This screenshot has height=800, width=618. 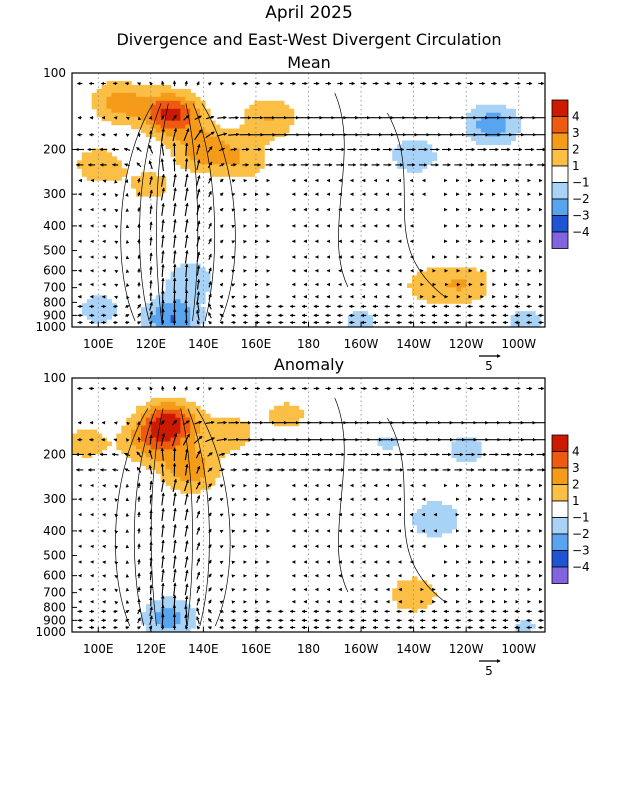 What do you see at coordinates (560, 174) in the screenshot?
I see `colorbar-box` at bounding box center [560, 174].